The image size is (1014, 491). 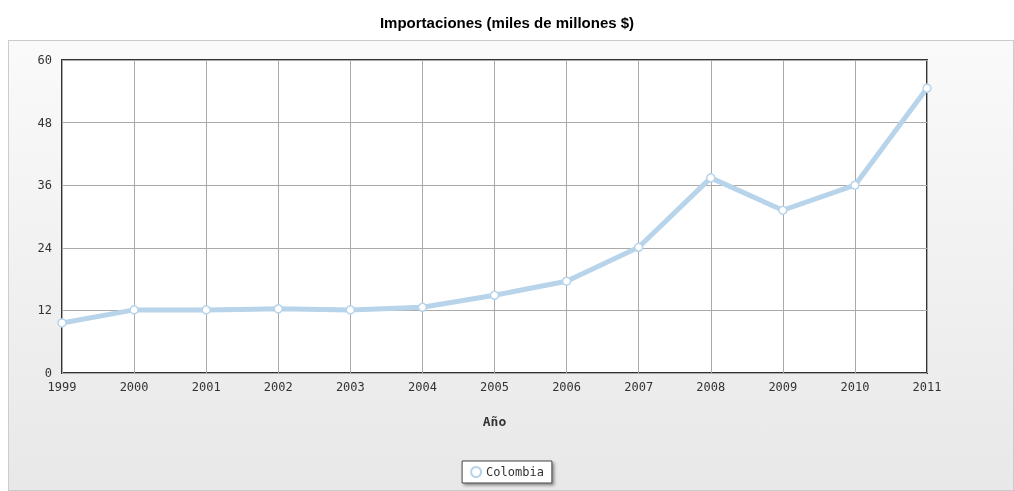 I want to click on x-tick-label: 2008, so click(x=711, y=387).